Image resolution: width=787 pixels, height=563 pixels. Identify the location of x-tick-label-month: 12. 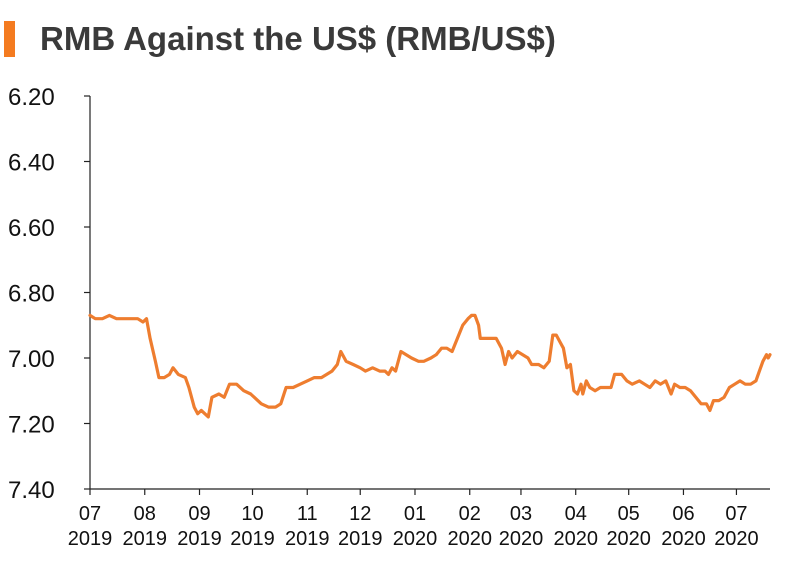
(360, 514).